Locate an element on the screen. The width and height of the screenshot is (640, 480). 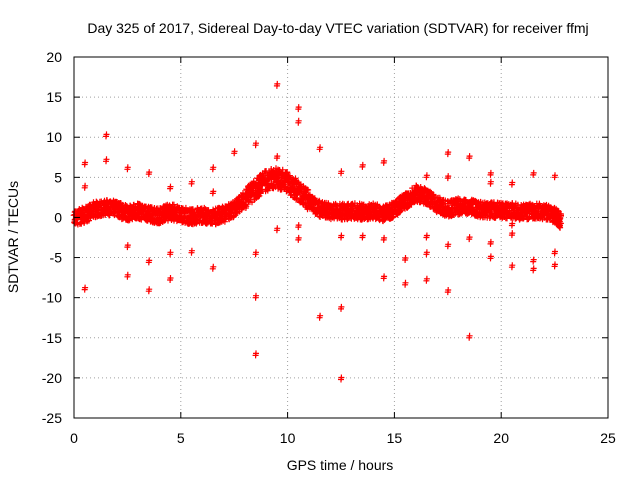
y-tick-label: 5 is located at coordinates (58, 177).